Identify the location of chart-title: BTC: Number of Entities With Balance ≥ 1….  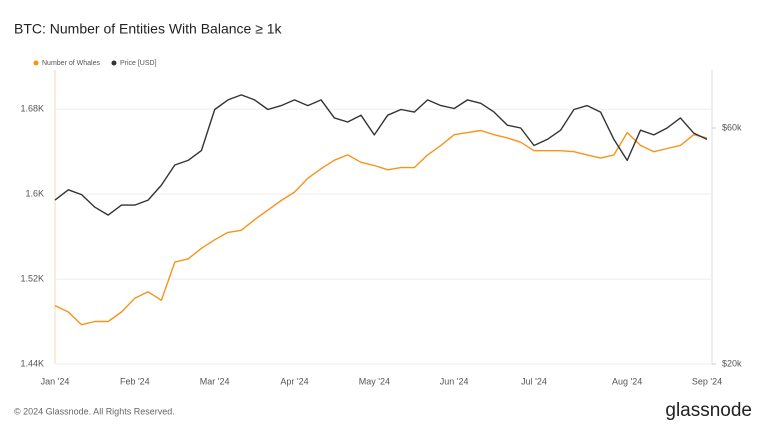
(148, 29).